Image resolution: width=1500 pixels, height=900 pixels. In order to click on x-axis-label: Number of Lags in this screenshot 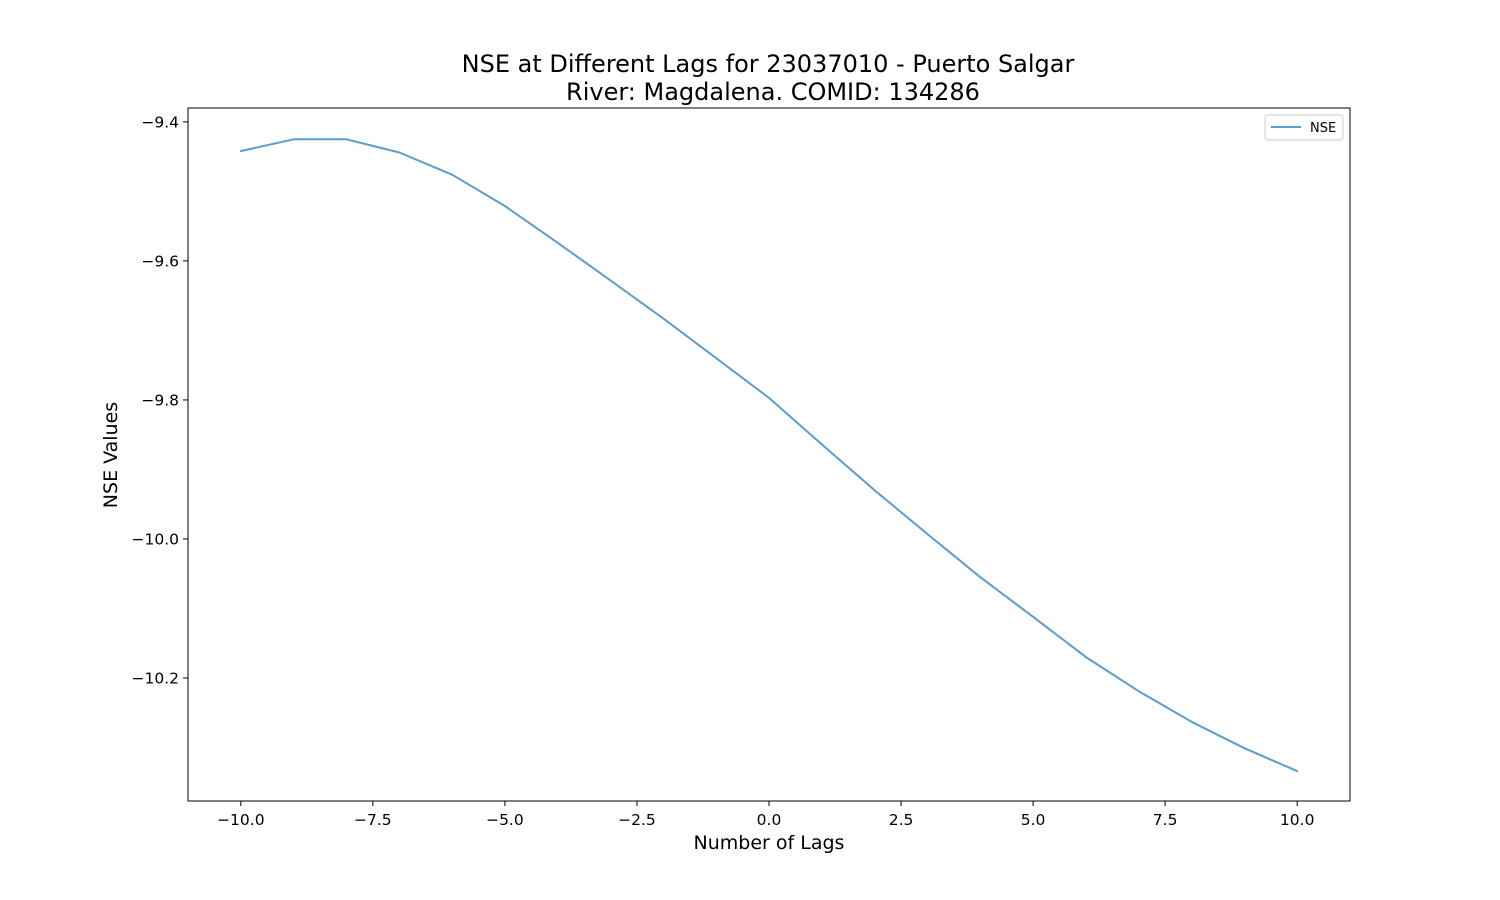, I will do `click(769, 843)`.